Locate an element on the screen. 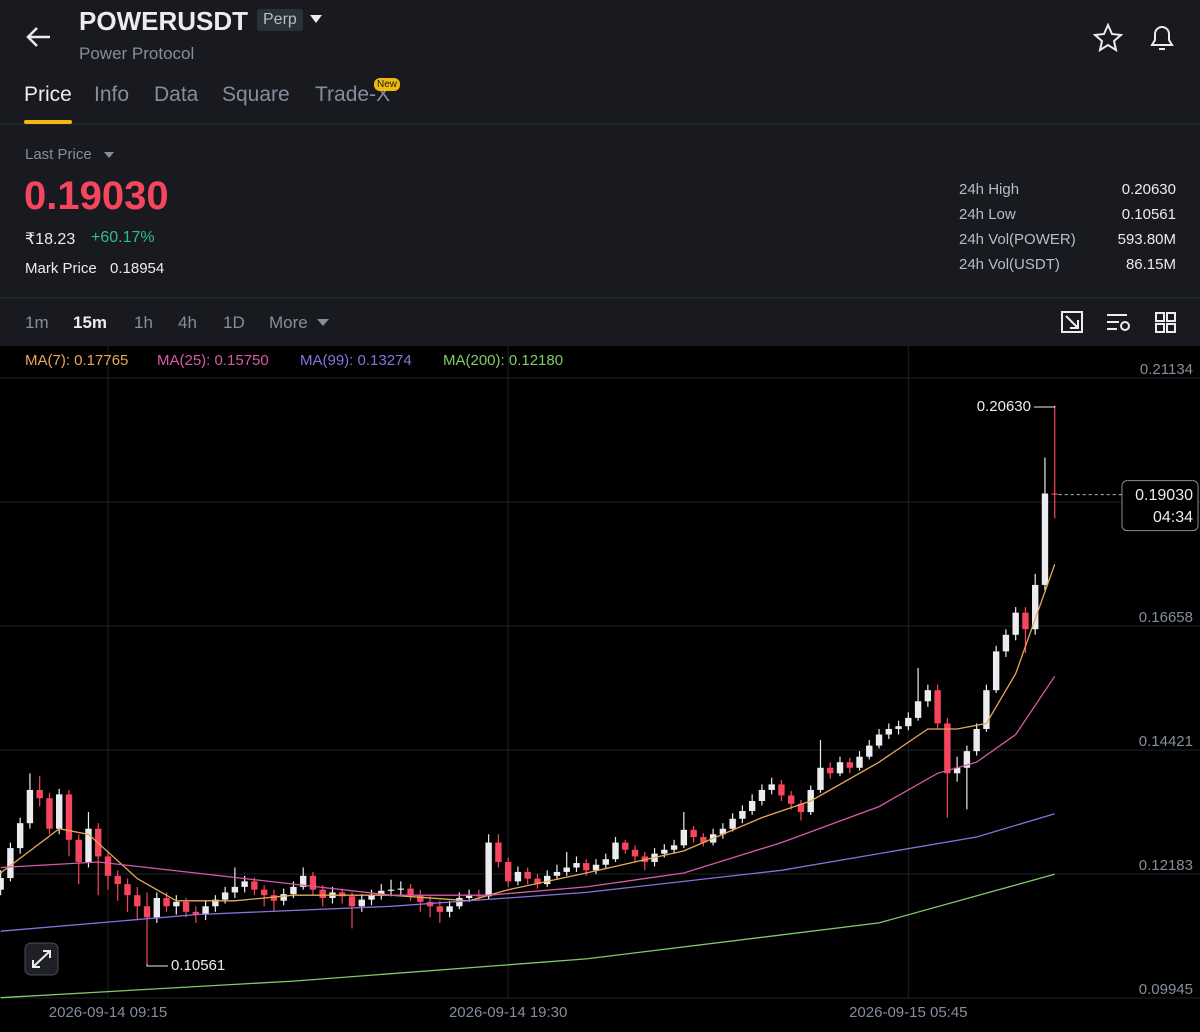  interval: 1m is located at coordinates (37, 322).